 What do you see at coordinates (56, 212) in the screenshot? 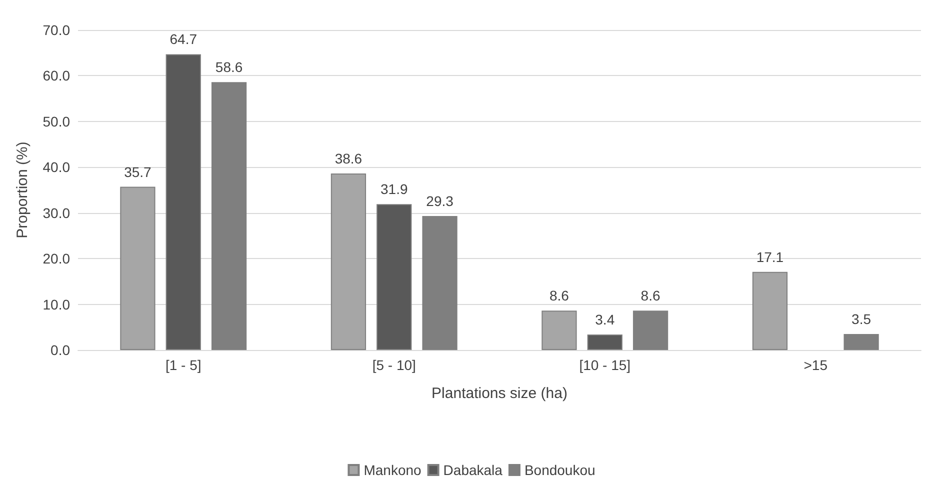
I see `y-tick-label: 30.0` at bounding box center [56, 212].